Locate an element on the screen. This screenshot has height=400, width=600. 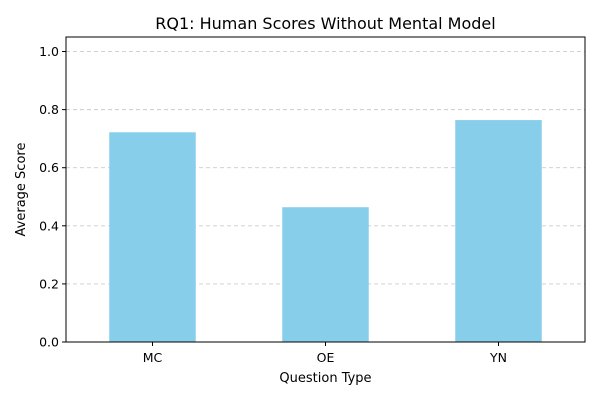
y-axis-ticks: 0.0 0.2 0.4 0.6 0.8 1.0 is located at coordinates (52, 197).